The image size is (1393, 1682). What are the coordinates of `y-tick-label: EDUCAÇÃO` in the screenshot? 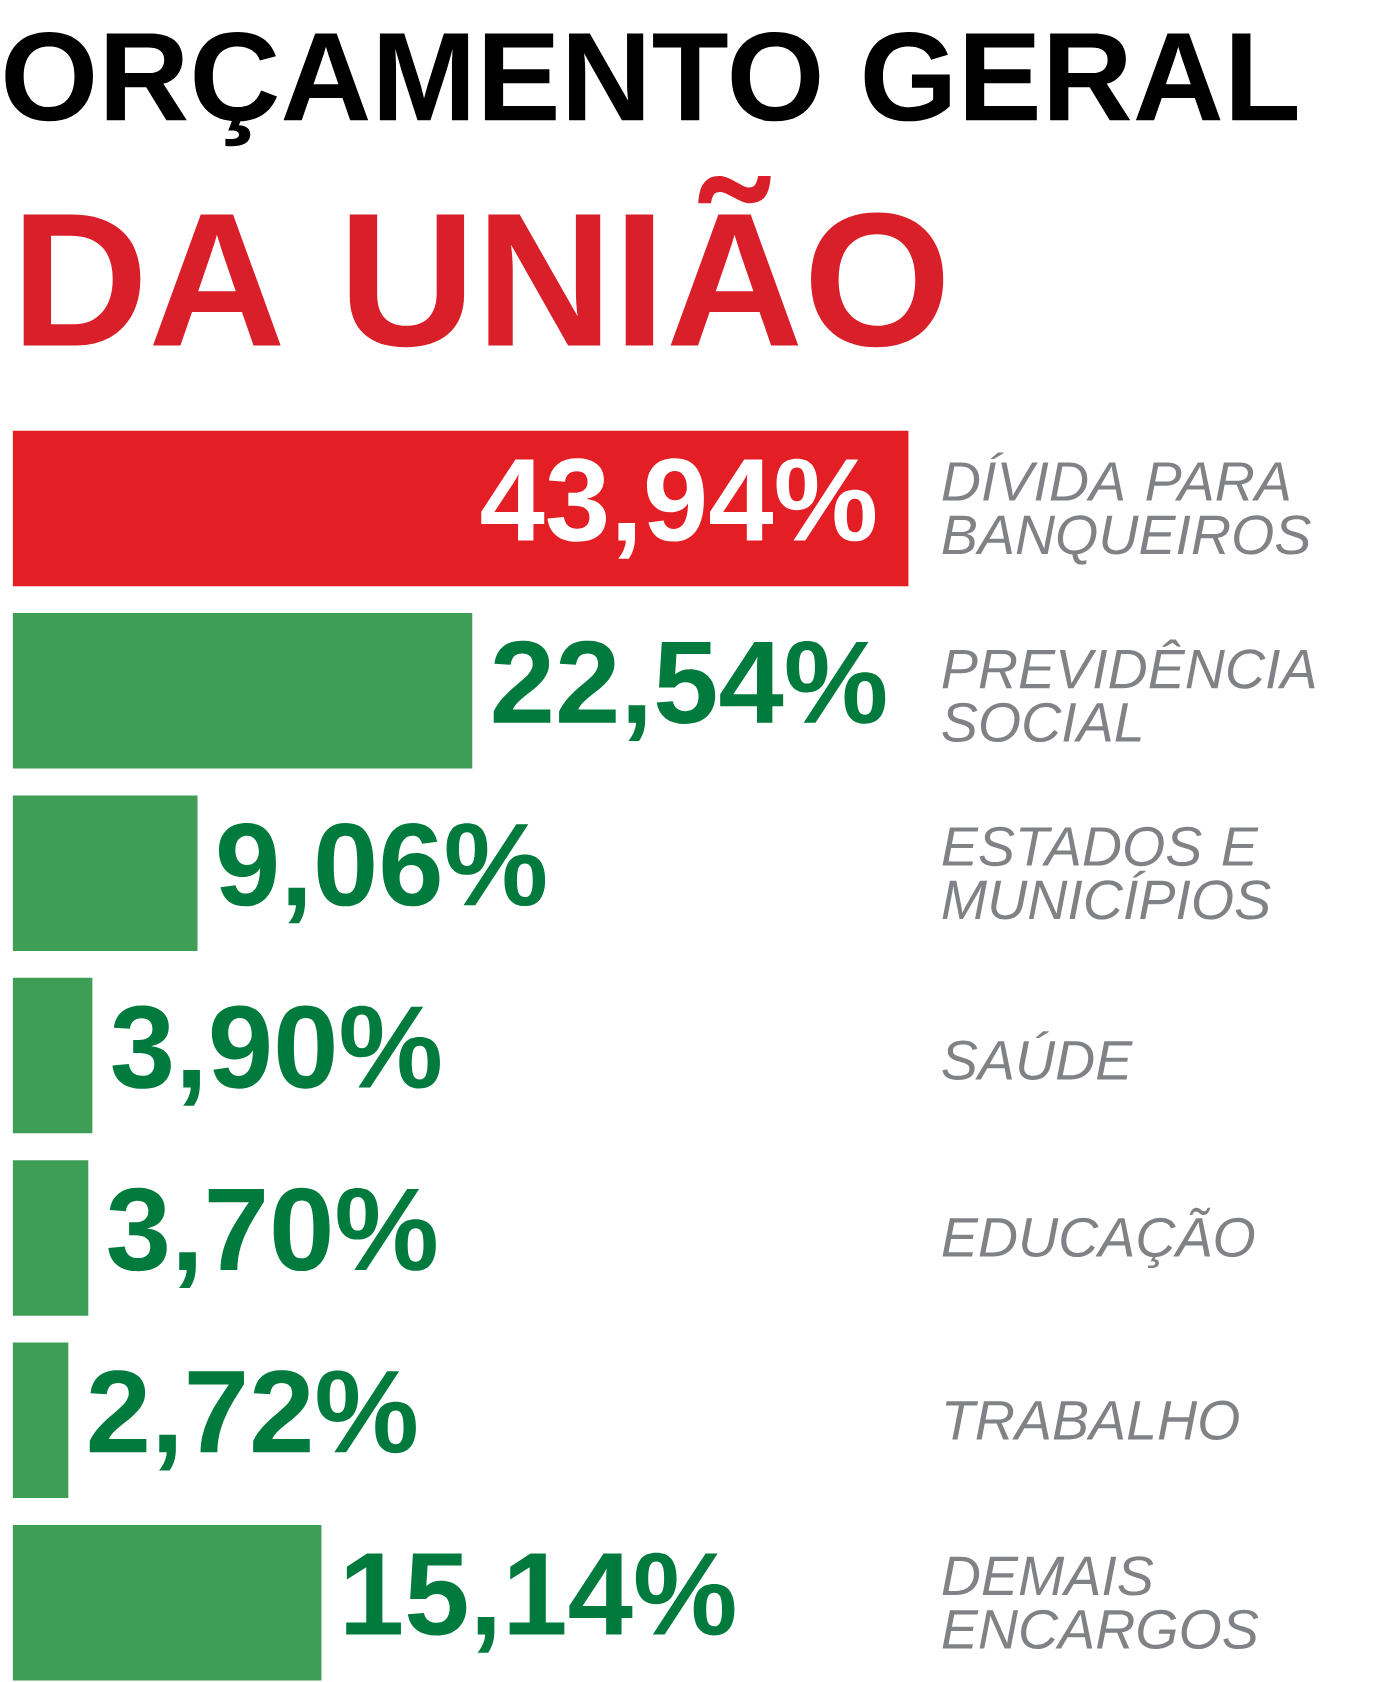 It's located at (1098, 1238).